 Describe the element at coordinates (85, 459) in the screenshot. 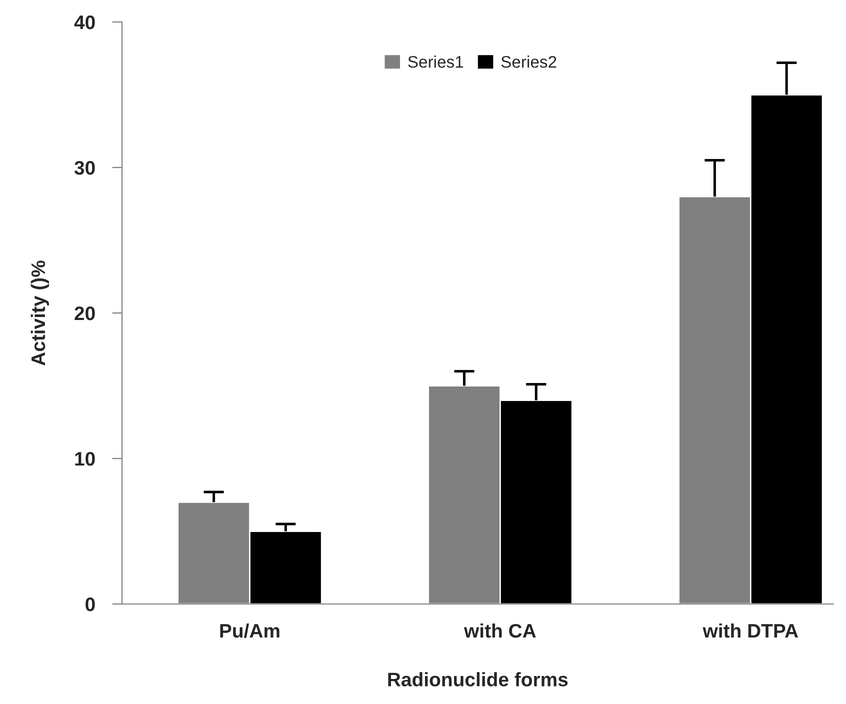

I see `y-tick-label: 10` at that location.